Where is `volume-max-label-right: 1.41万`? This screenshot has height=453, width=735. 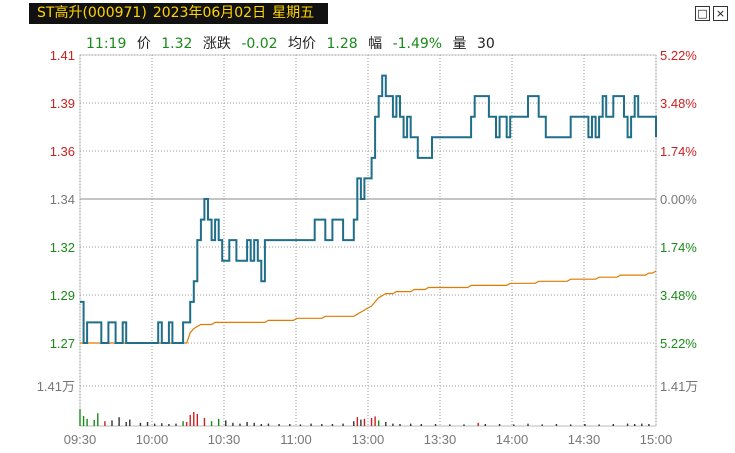 volume-max-label-right: 1.41万 is located at coordinates (679, 386).